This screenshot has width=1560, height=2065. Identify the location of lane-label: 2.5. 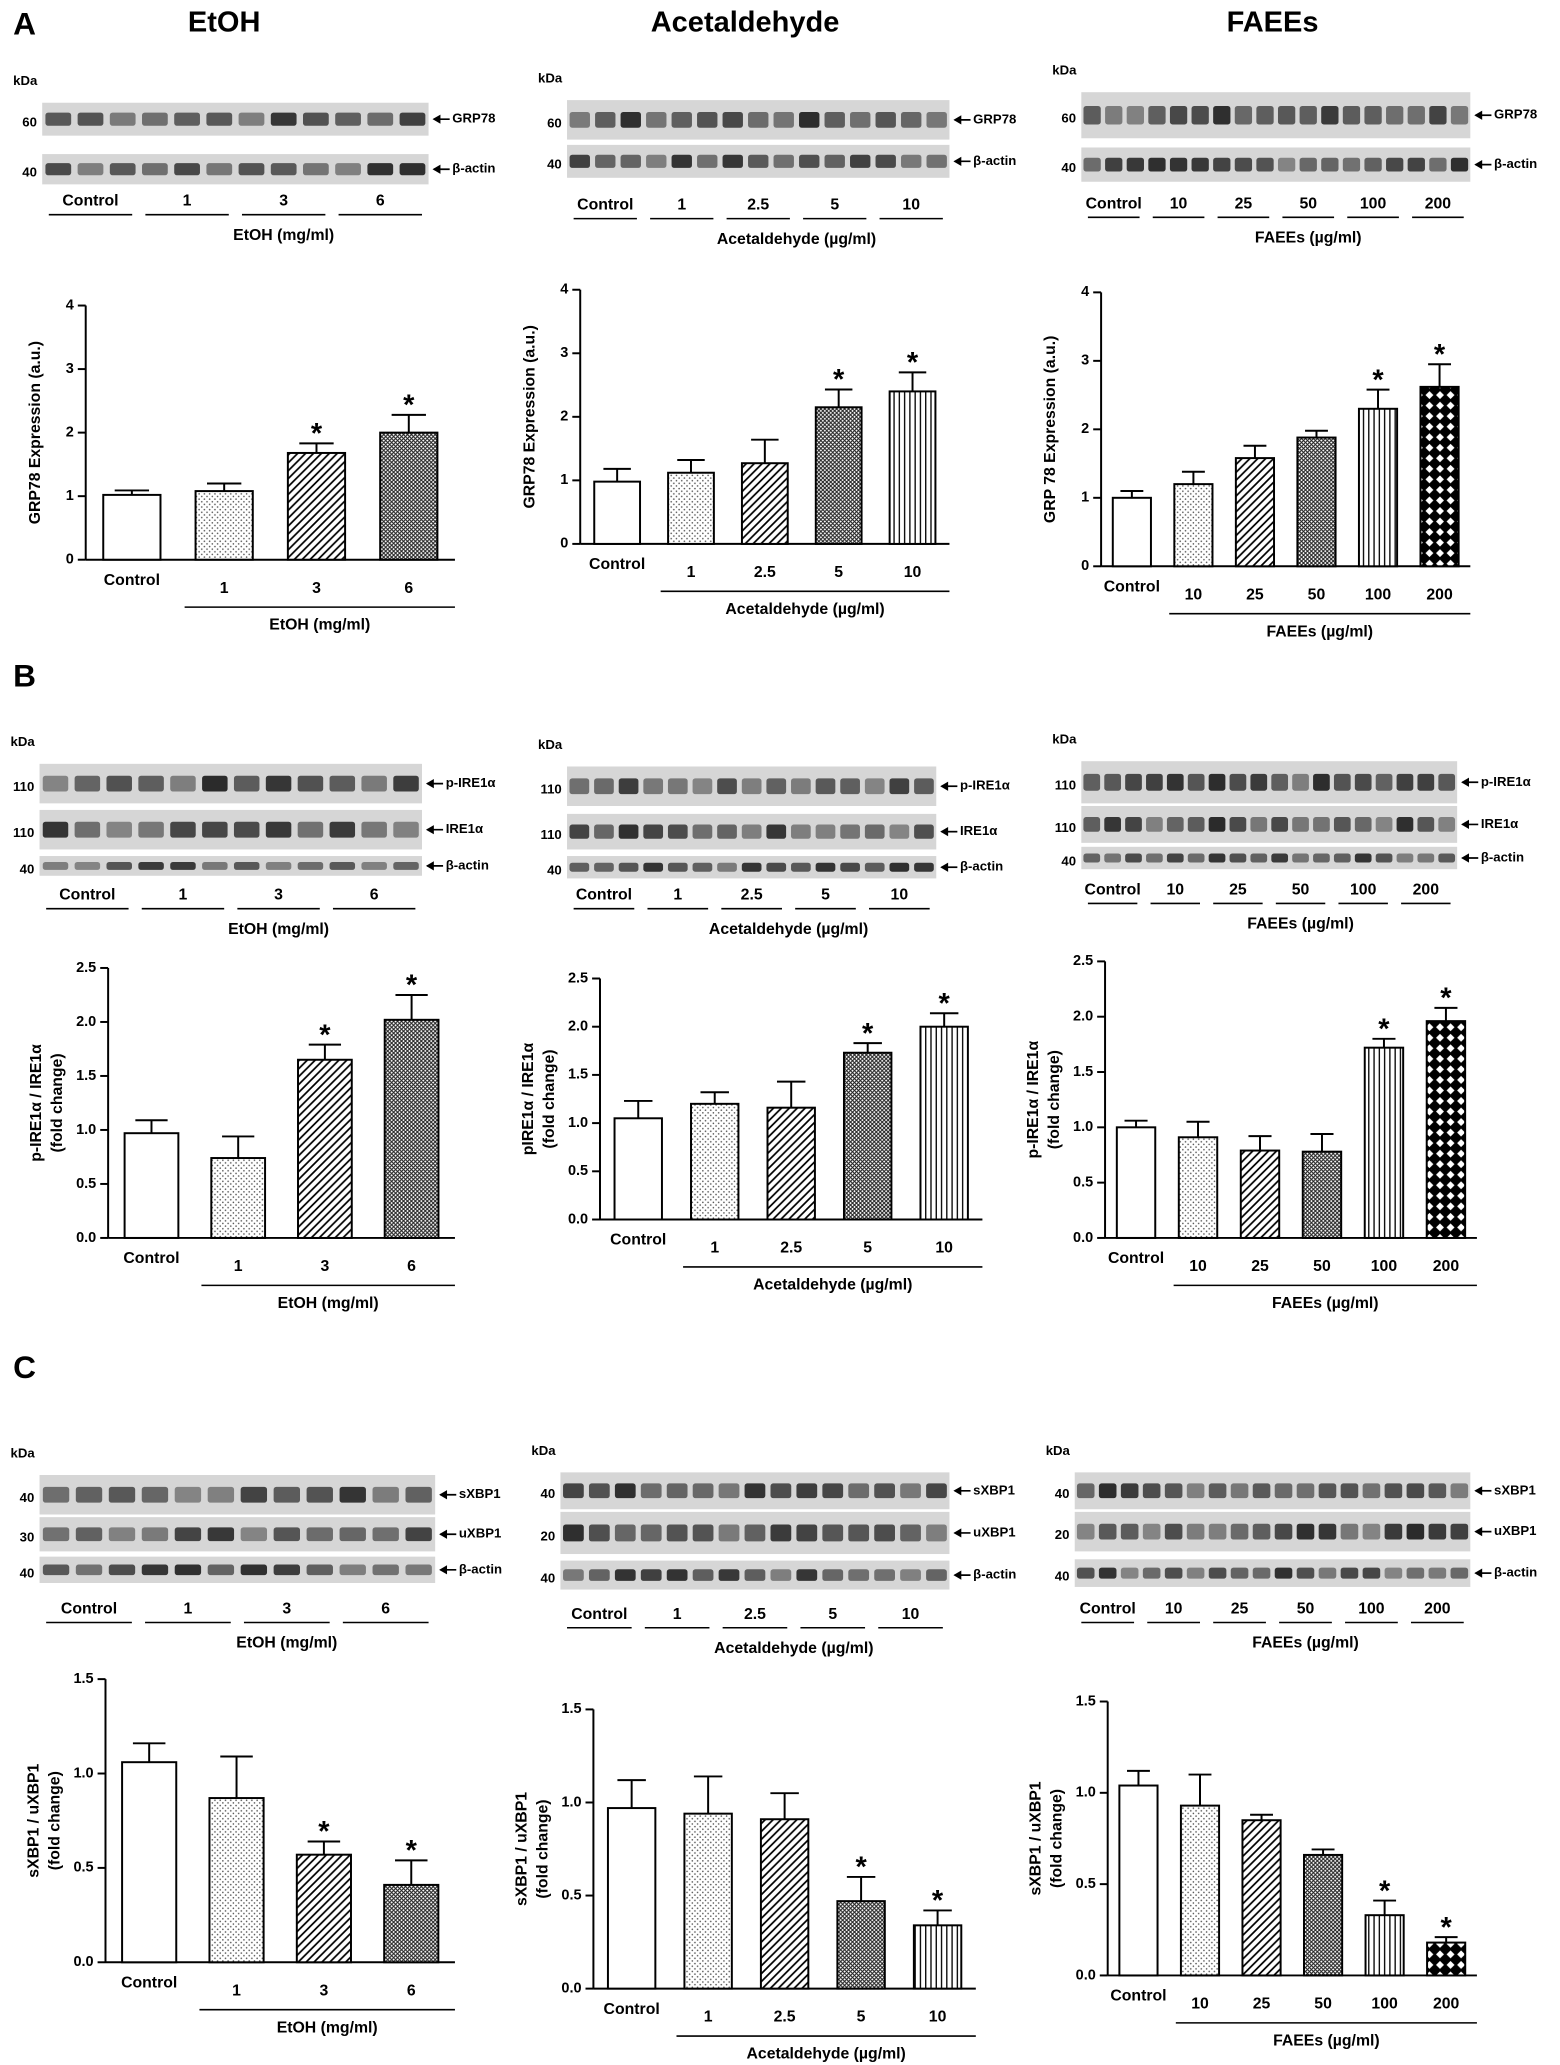
(752, 895).